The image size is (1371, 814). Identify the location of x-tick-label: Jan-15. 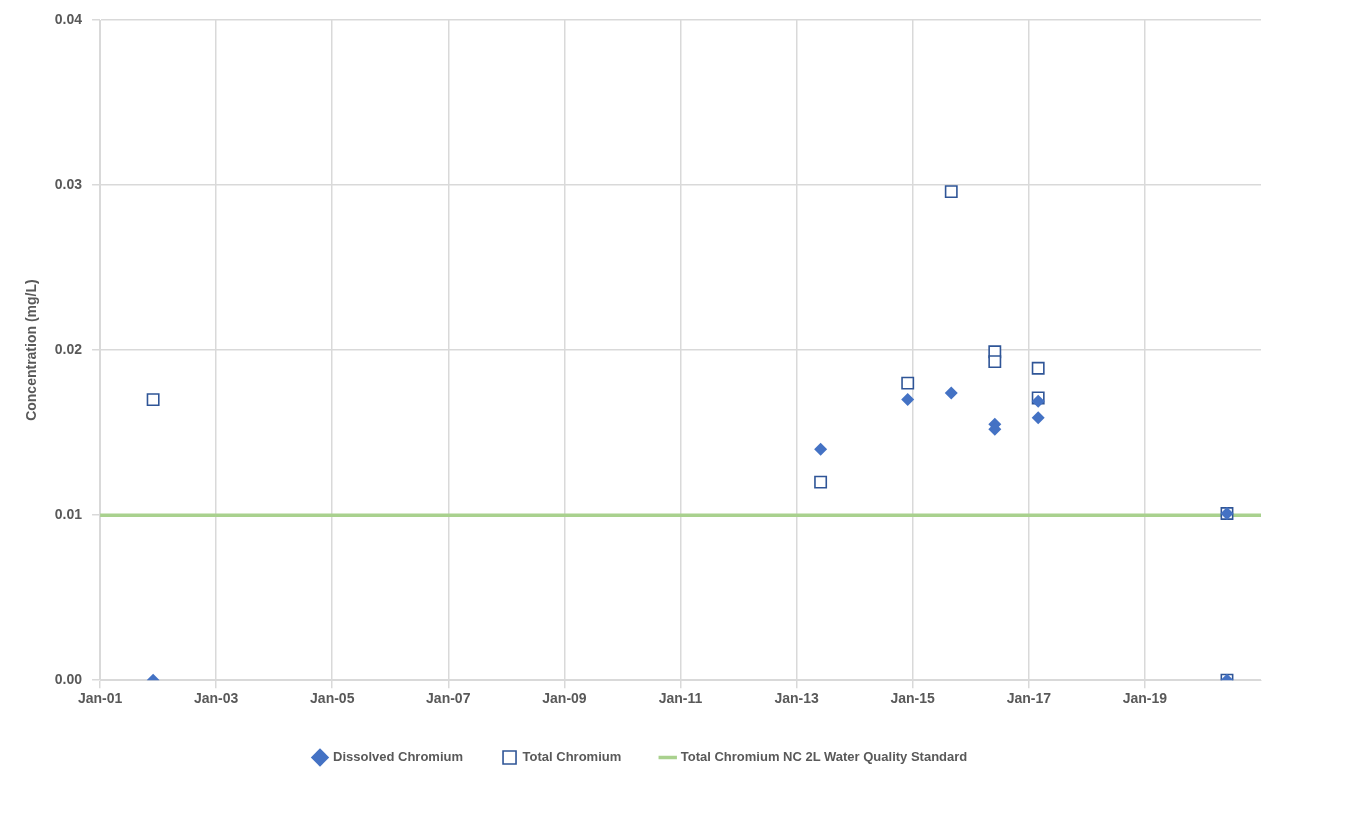
(913, 698).